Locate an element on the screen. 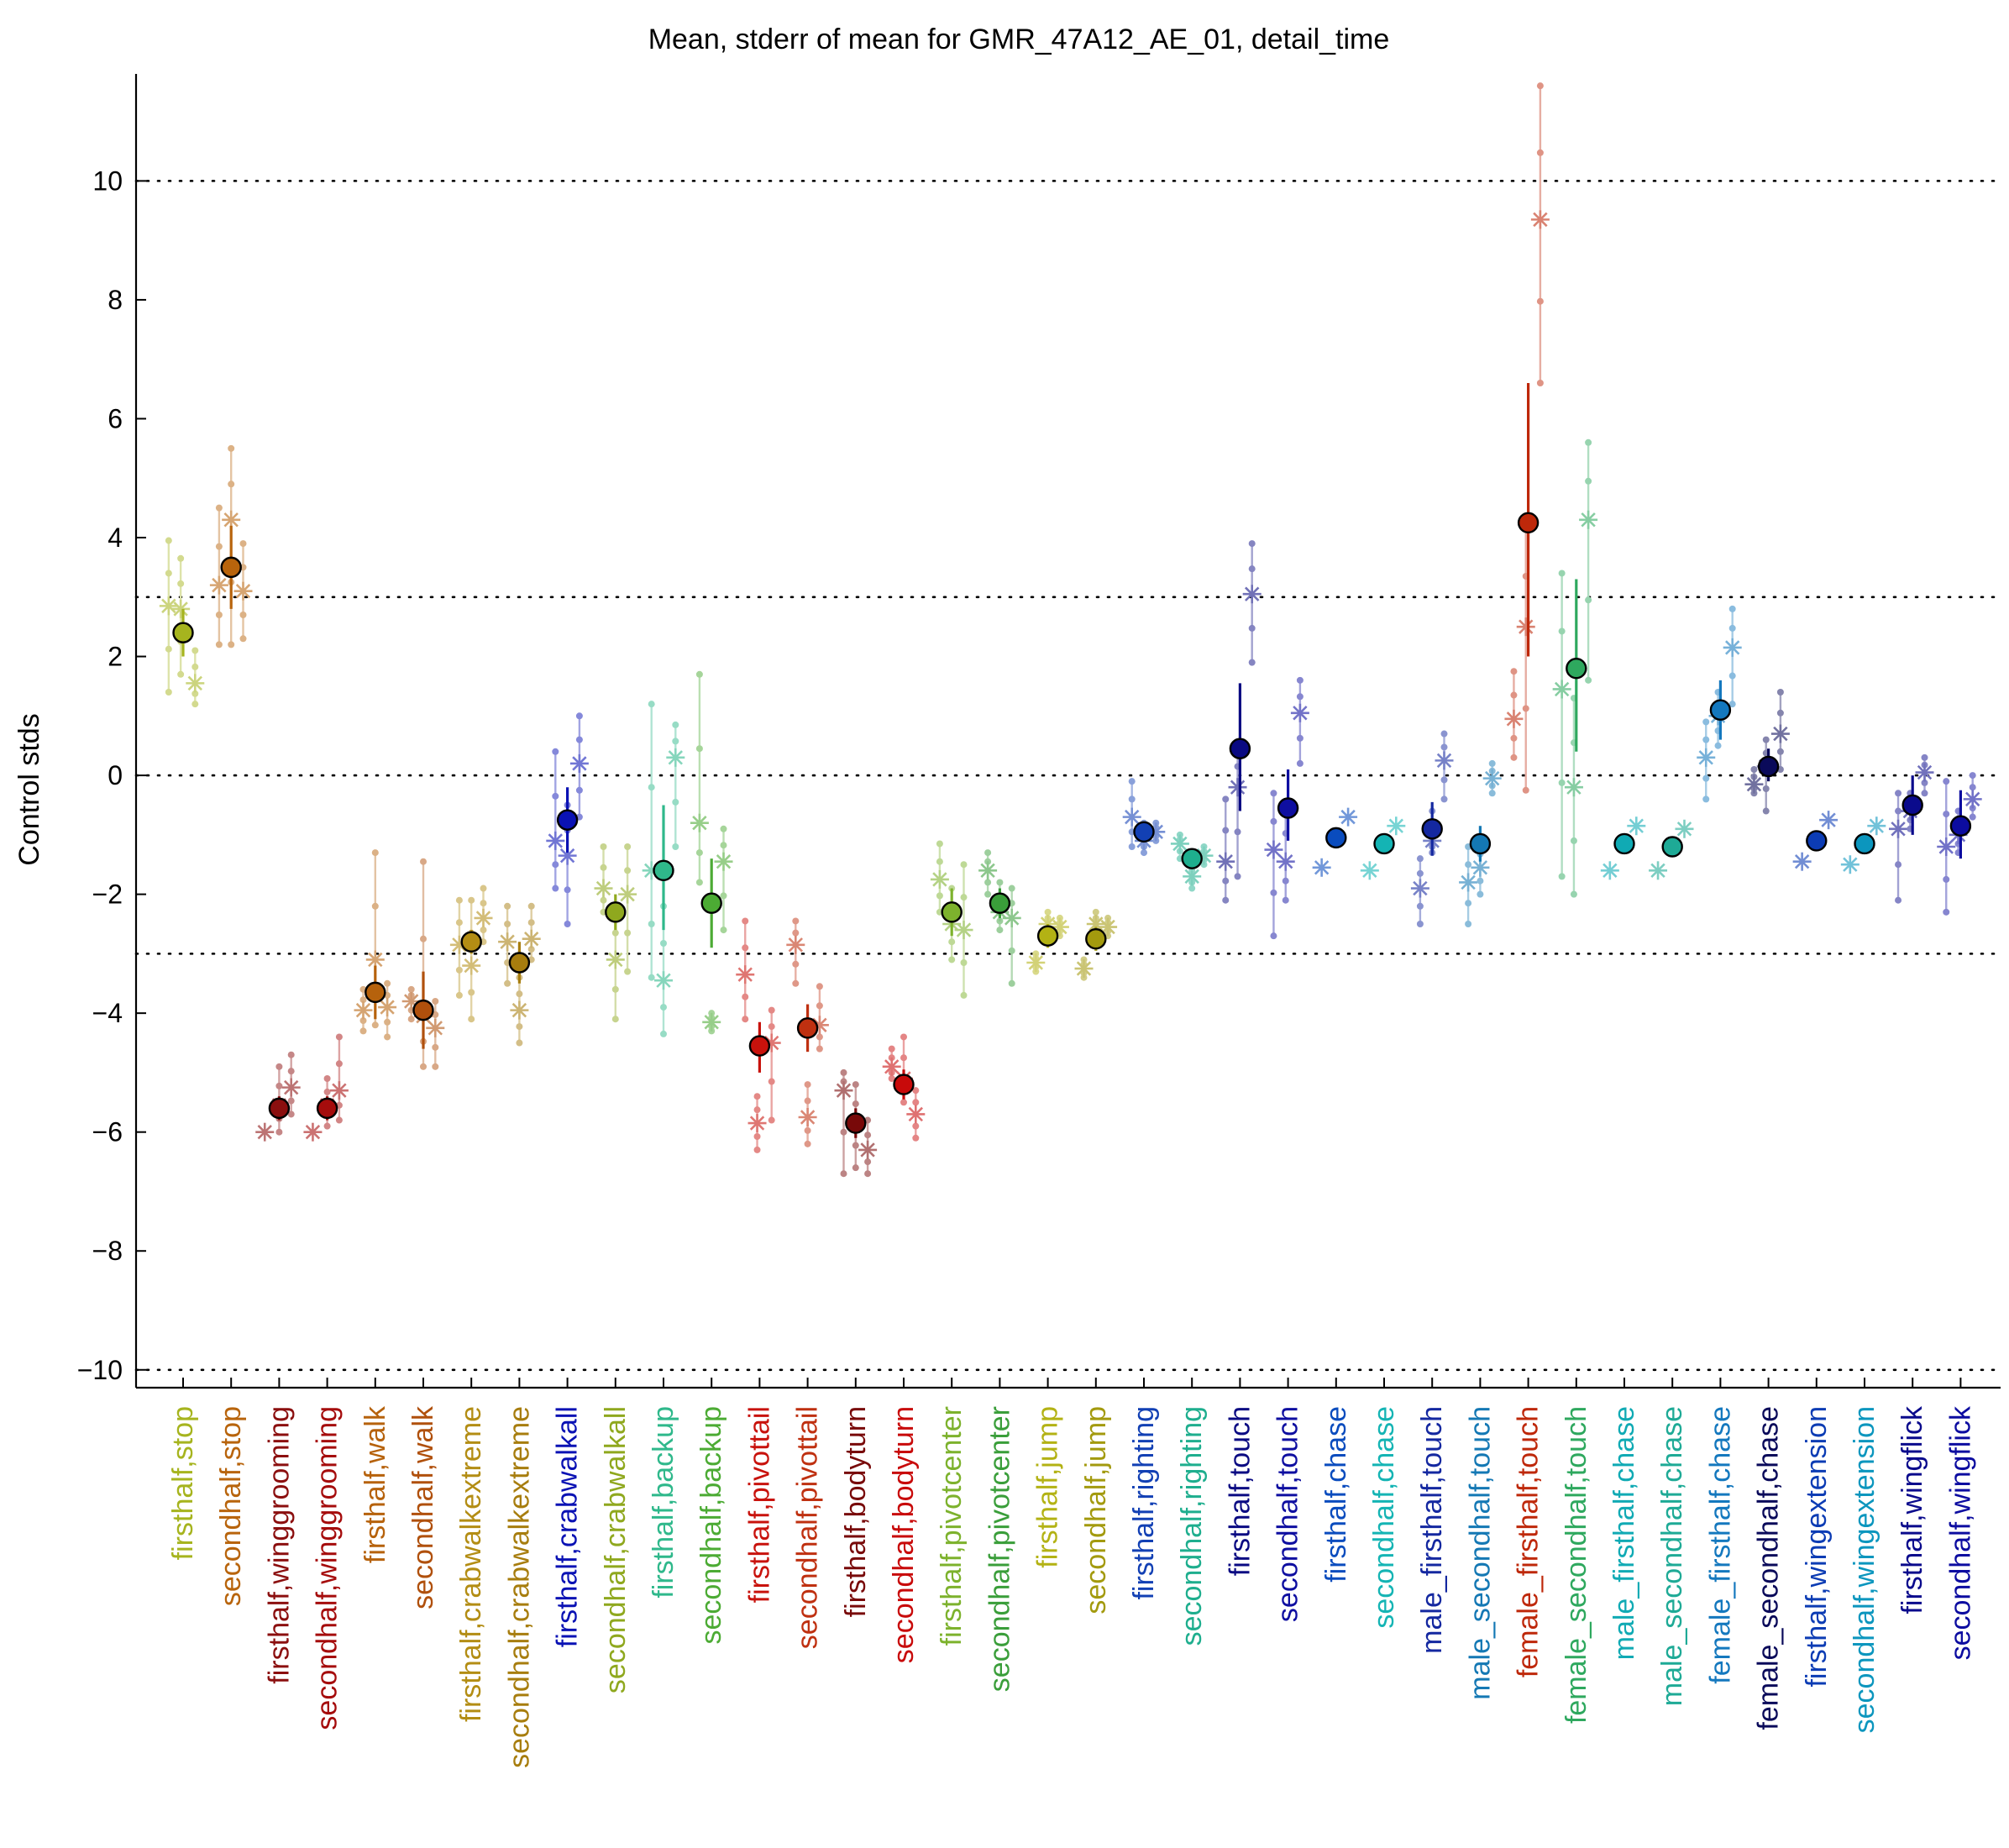 The height and width of the screenshot is (1848, 2009). y-tick-label: 0 is located at coordinates (115, 775).